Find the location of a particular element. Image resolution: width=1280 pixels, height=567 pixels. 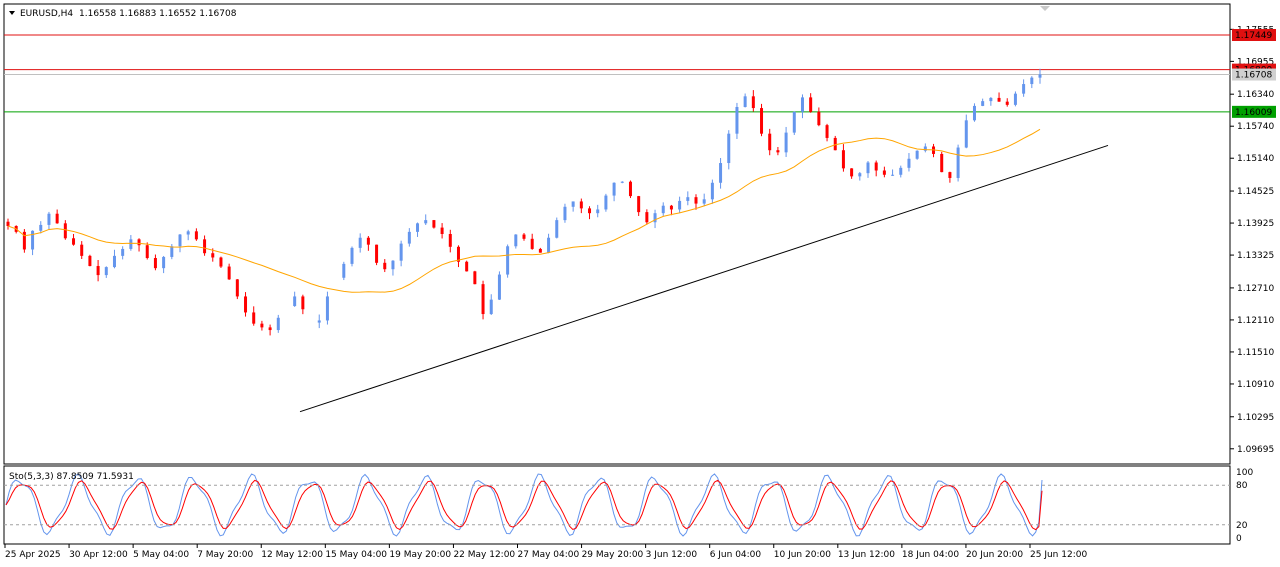

shift-marker-icon is located at coordinates (1045, 8).